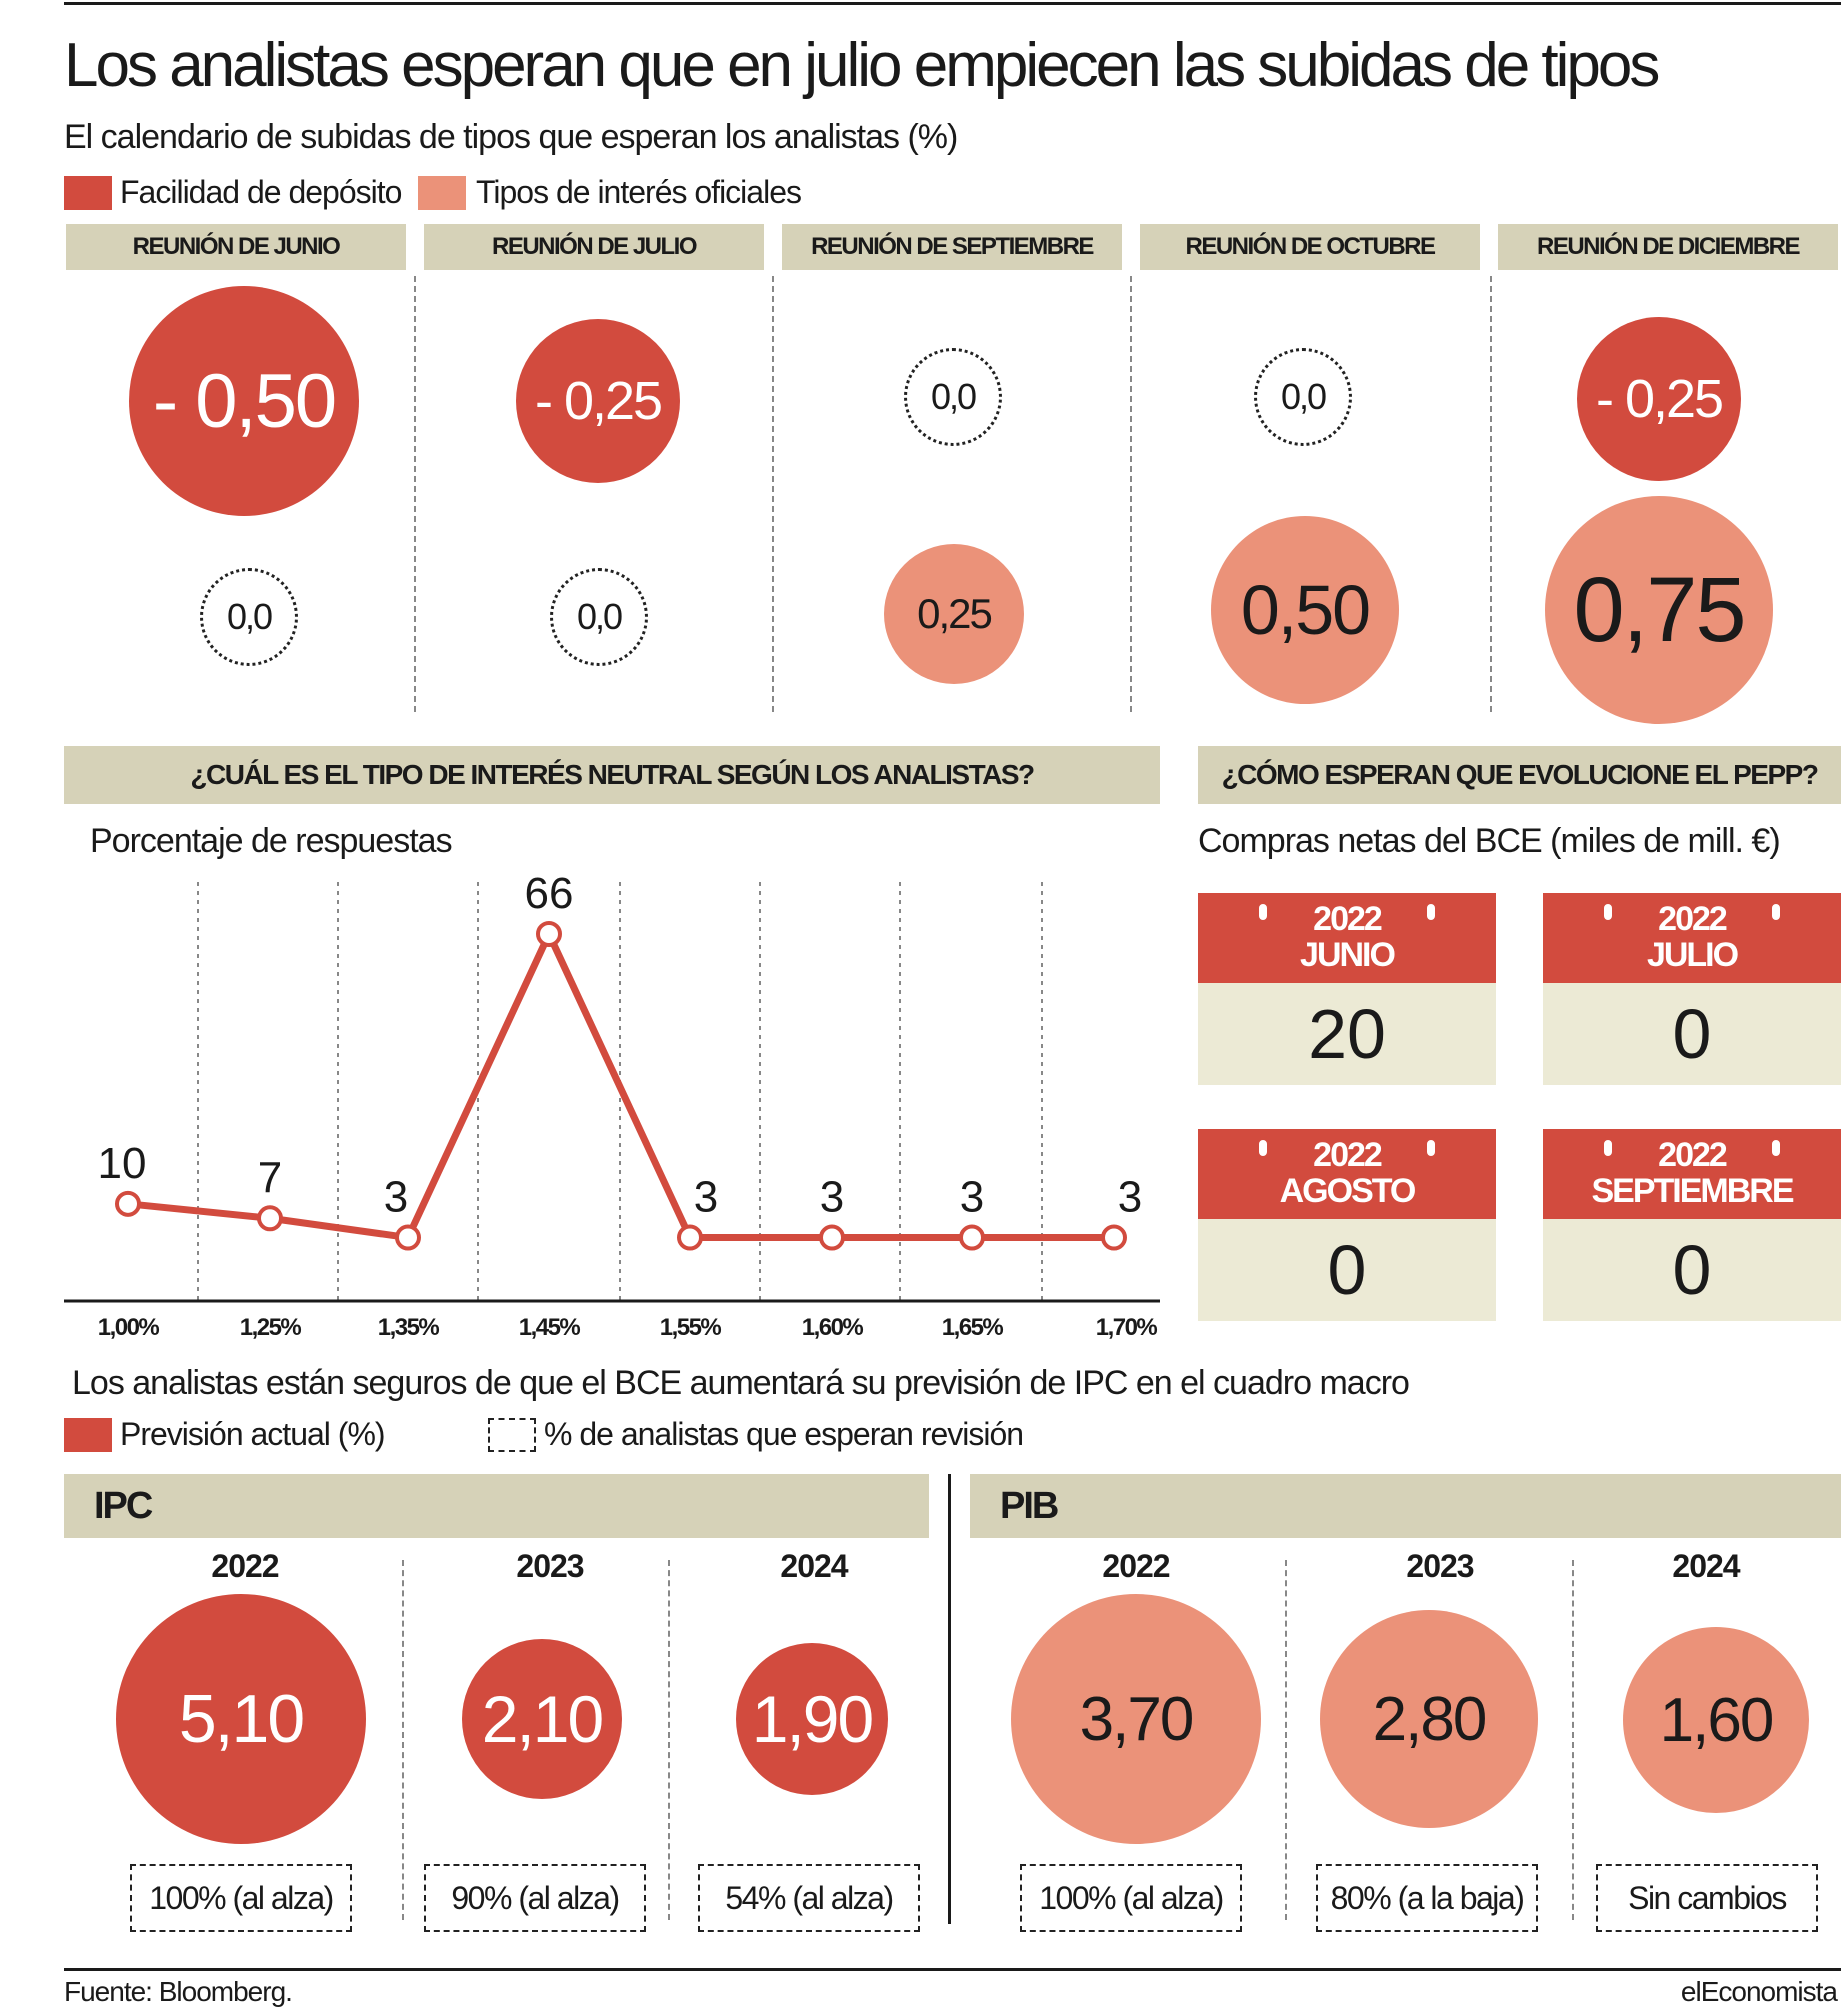  What do you see at coordinates (241, 1719) in the screenshot?
I see `ipc-circle-2022: 5,10` at bounding box center [241, 1719].